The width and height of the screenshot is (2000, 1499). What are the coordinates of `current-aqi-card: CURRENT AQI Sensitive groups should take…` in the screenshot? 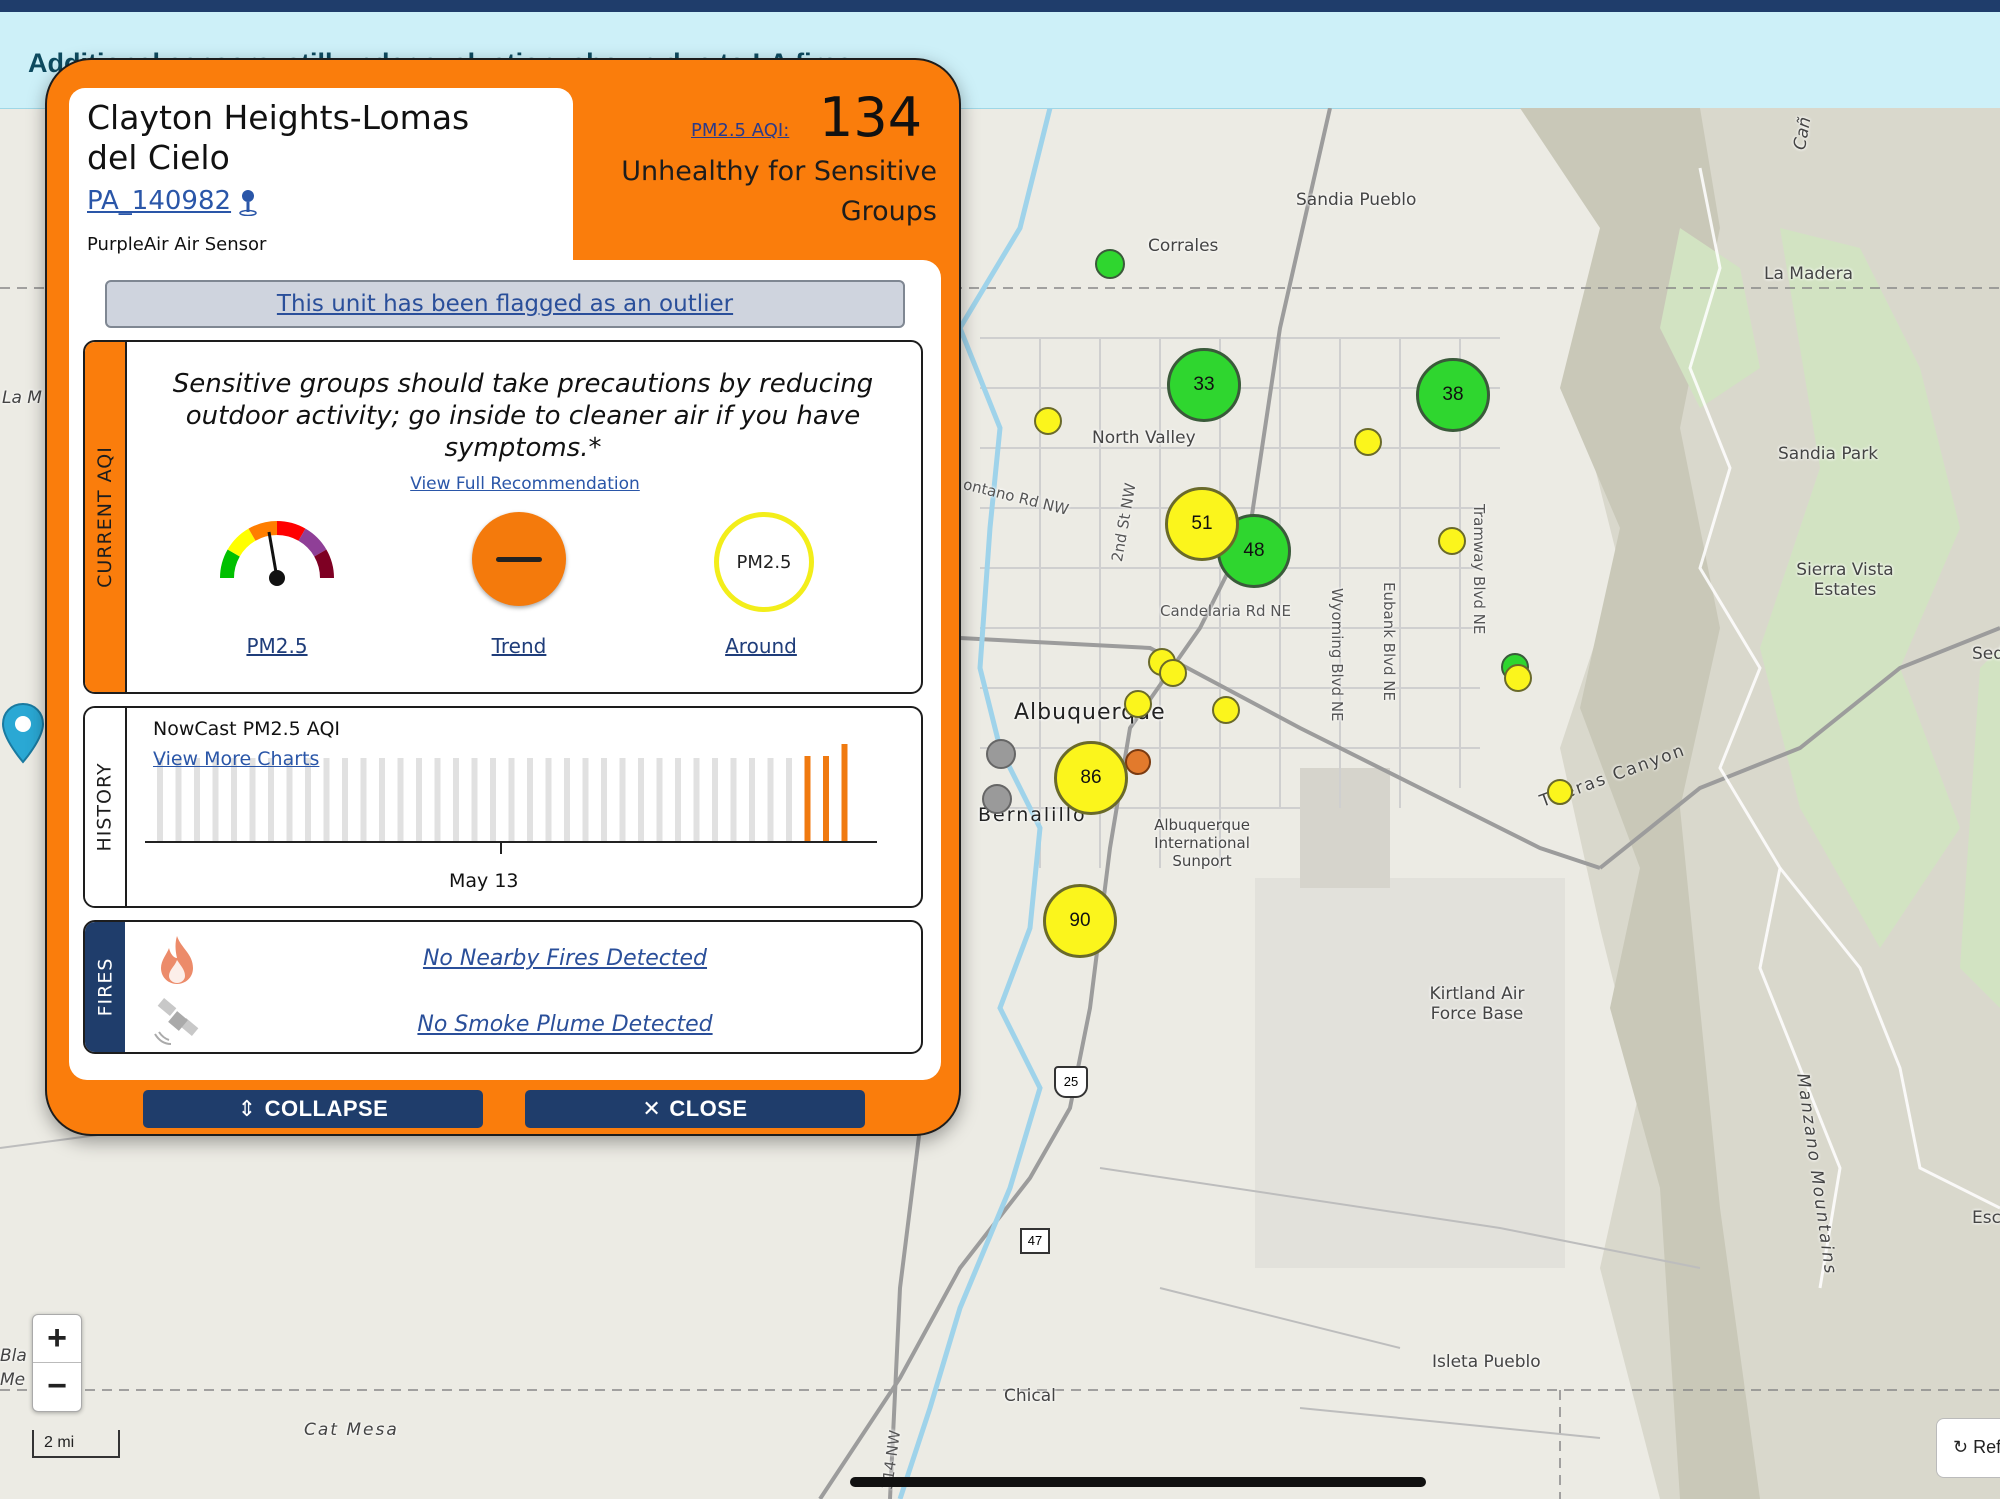 It's located at (503, 517).